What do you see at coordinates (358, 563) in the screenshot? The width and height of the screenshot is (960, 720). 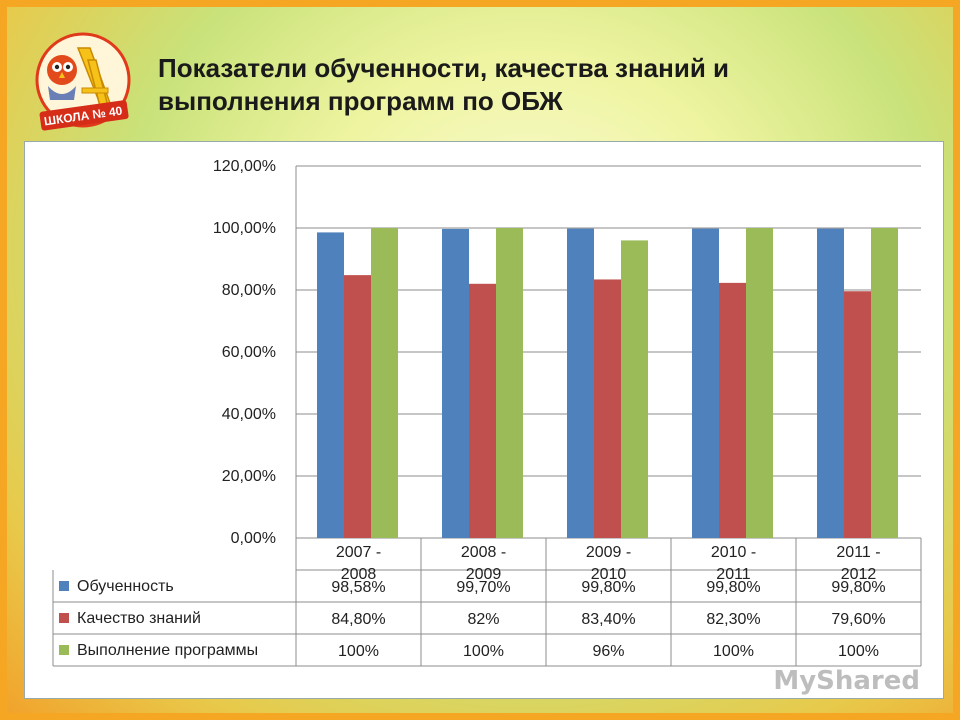 I see `category-label: 2007 -2008` at bounding box center [358, 563].